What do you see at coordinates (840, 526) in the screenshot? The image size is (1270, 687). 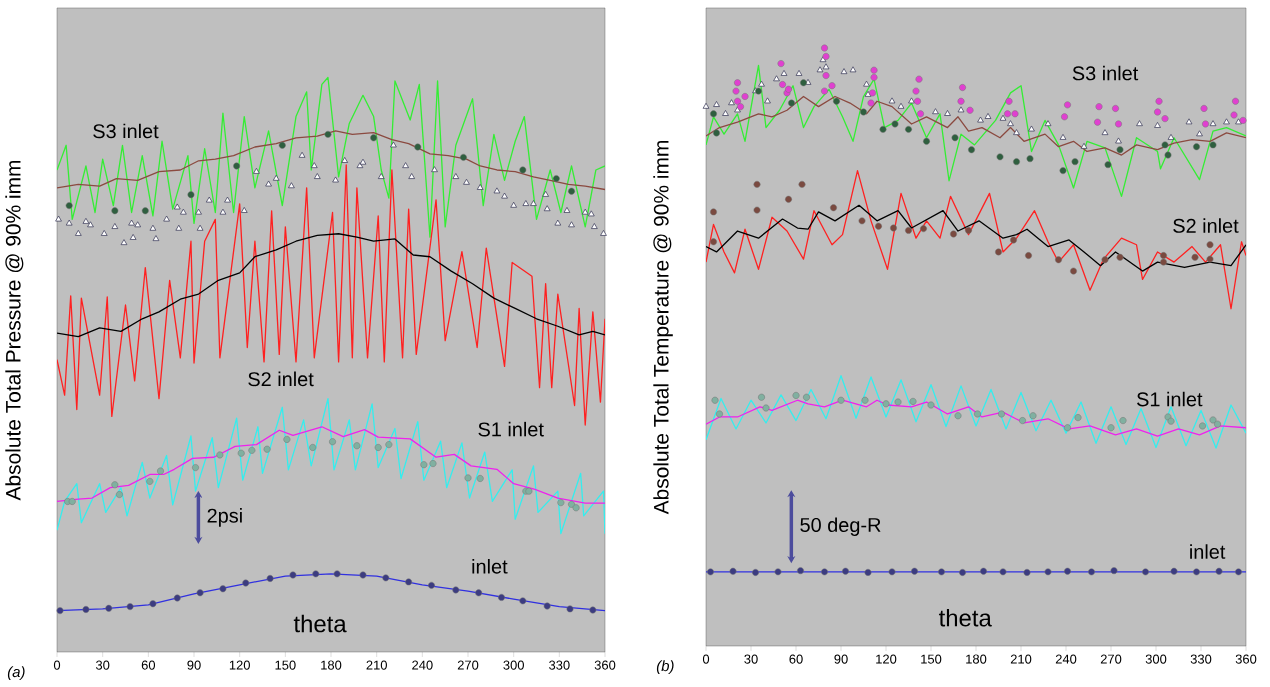 I see `annotation: 50 deg-R` at bounding box center [840, 526].